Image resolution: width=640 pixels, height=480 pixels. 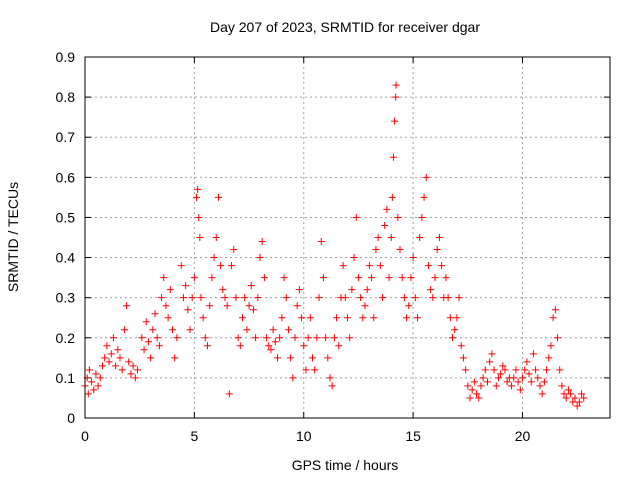 I want to click on x-tick-label: 5, so click(x=194, y=436).